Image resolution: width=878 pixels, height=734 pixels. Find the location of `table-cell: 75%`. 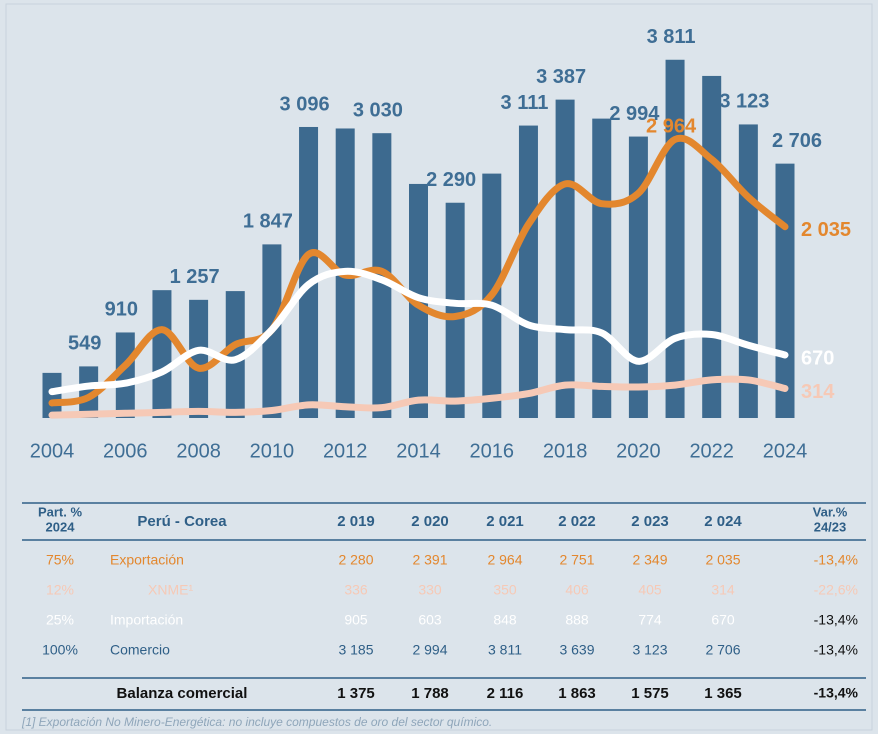

table-cell: 75% is located at coordinates (60, 560).